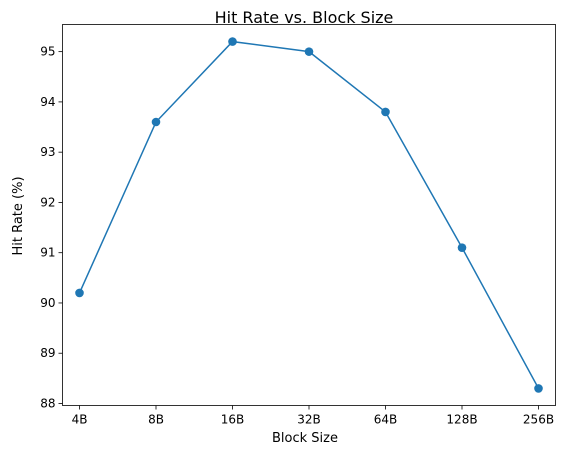 This screenshot has width=563, height=455. What do you see at coordinates (47, 152) in the screenshot?
I see `y-tick-label: 93` at bounding box center [47, 152].